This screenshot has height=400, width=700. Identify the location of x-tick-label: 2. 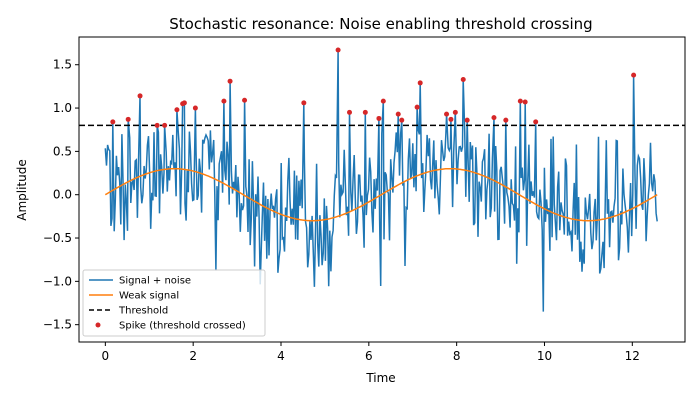
(193, 356).